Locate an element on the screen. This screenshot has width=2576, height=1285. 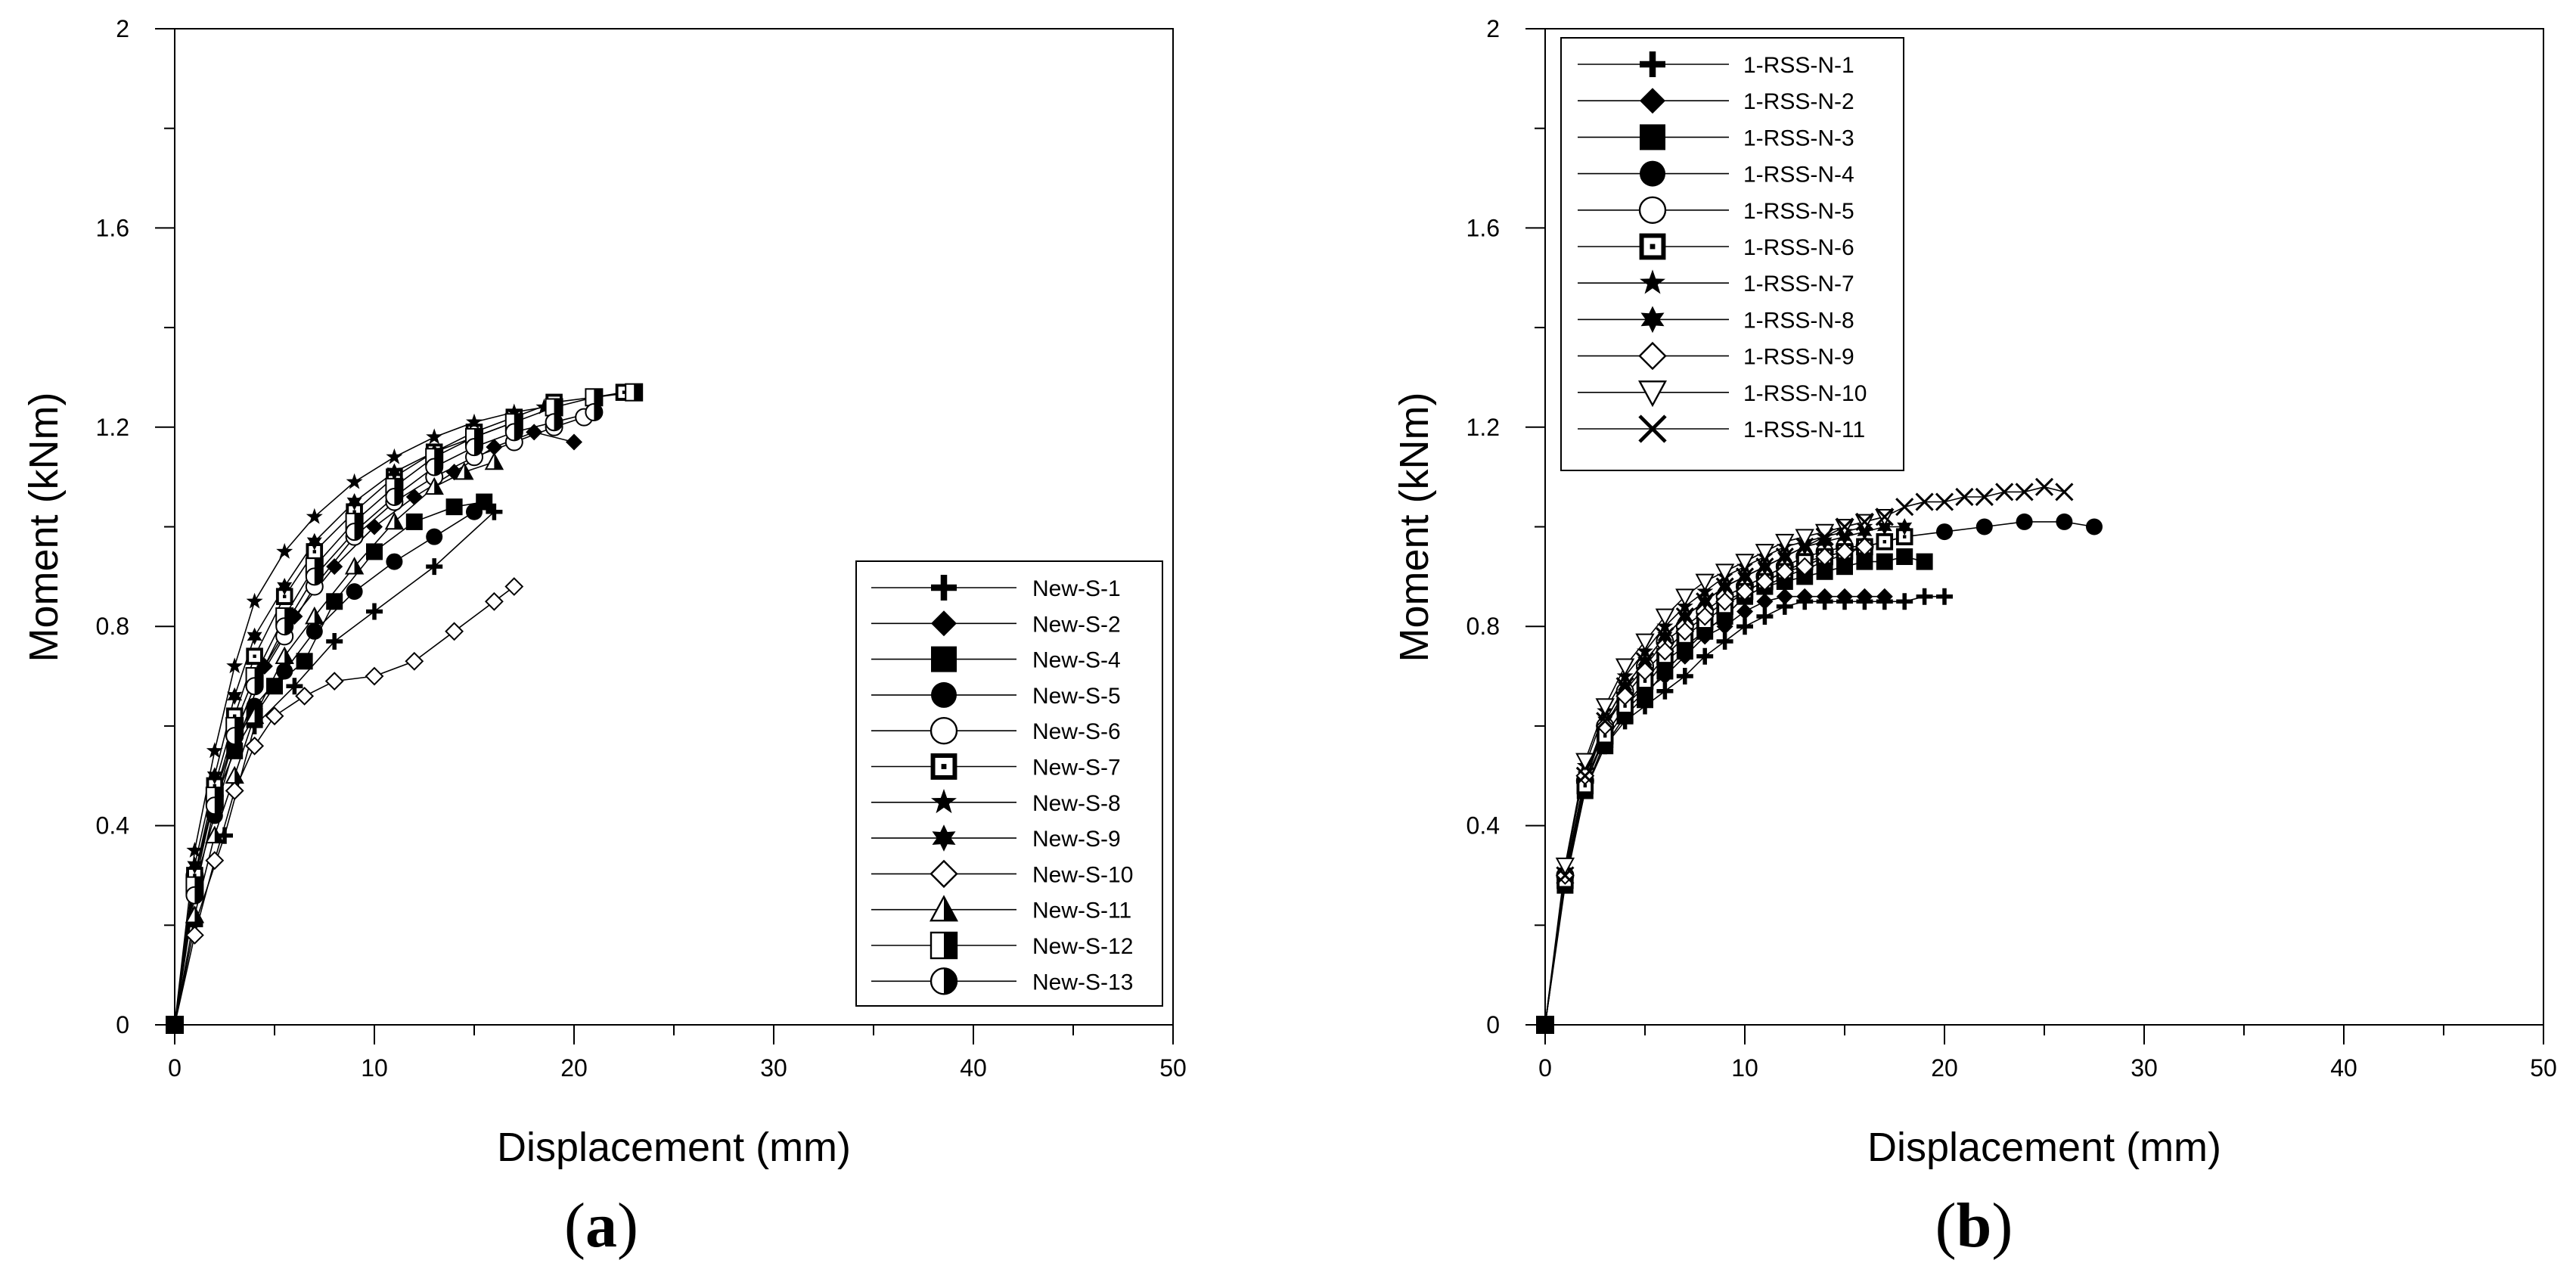
legend-box is located at coordinates (1732, 254).